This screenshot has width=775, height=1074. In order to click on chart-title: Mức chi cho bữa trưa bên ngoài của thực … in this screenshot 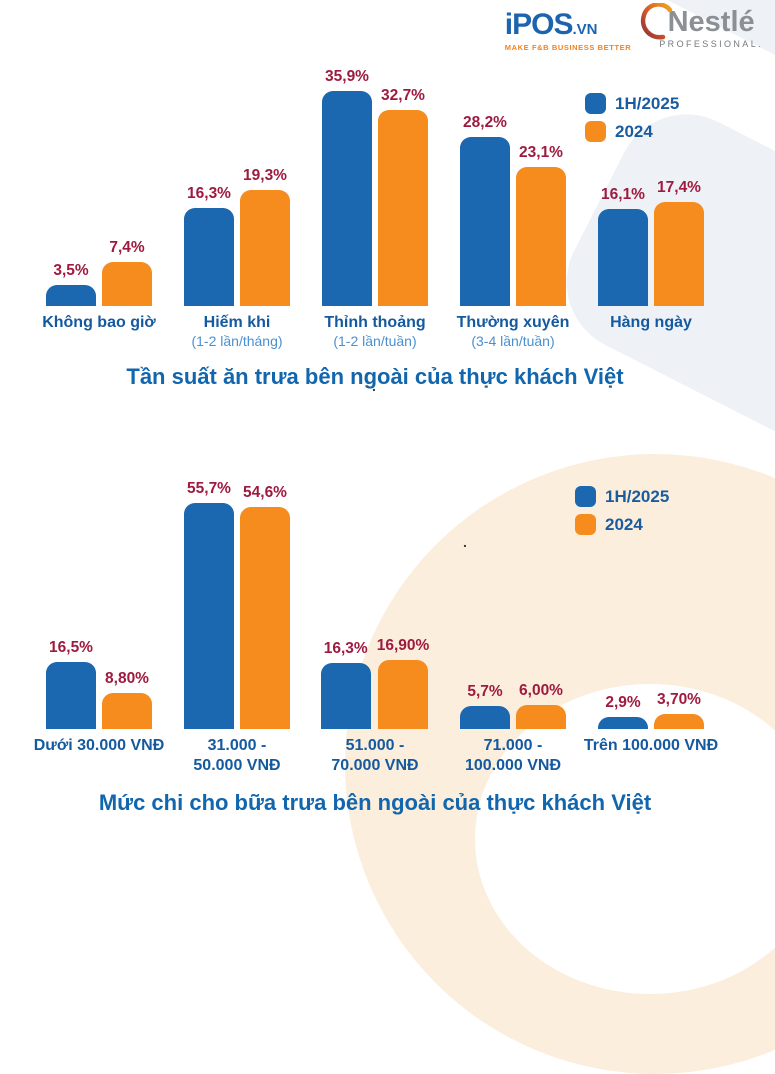, I will do `click(375, 802)`.